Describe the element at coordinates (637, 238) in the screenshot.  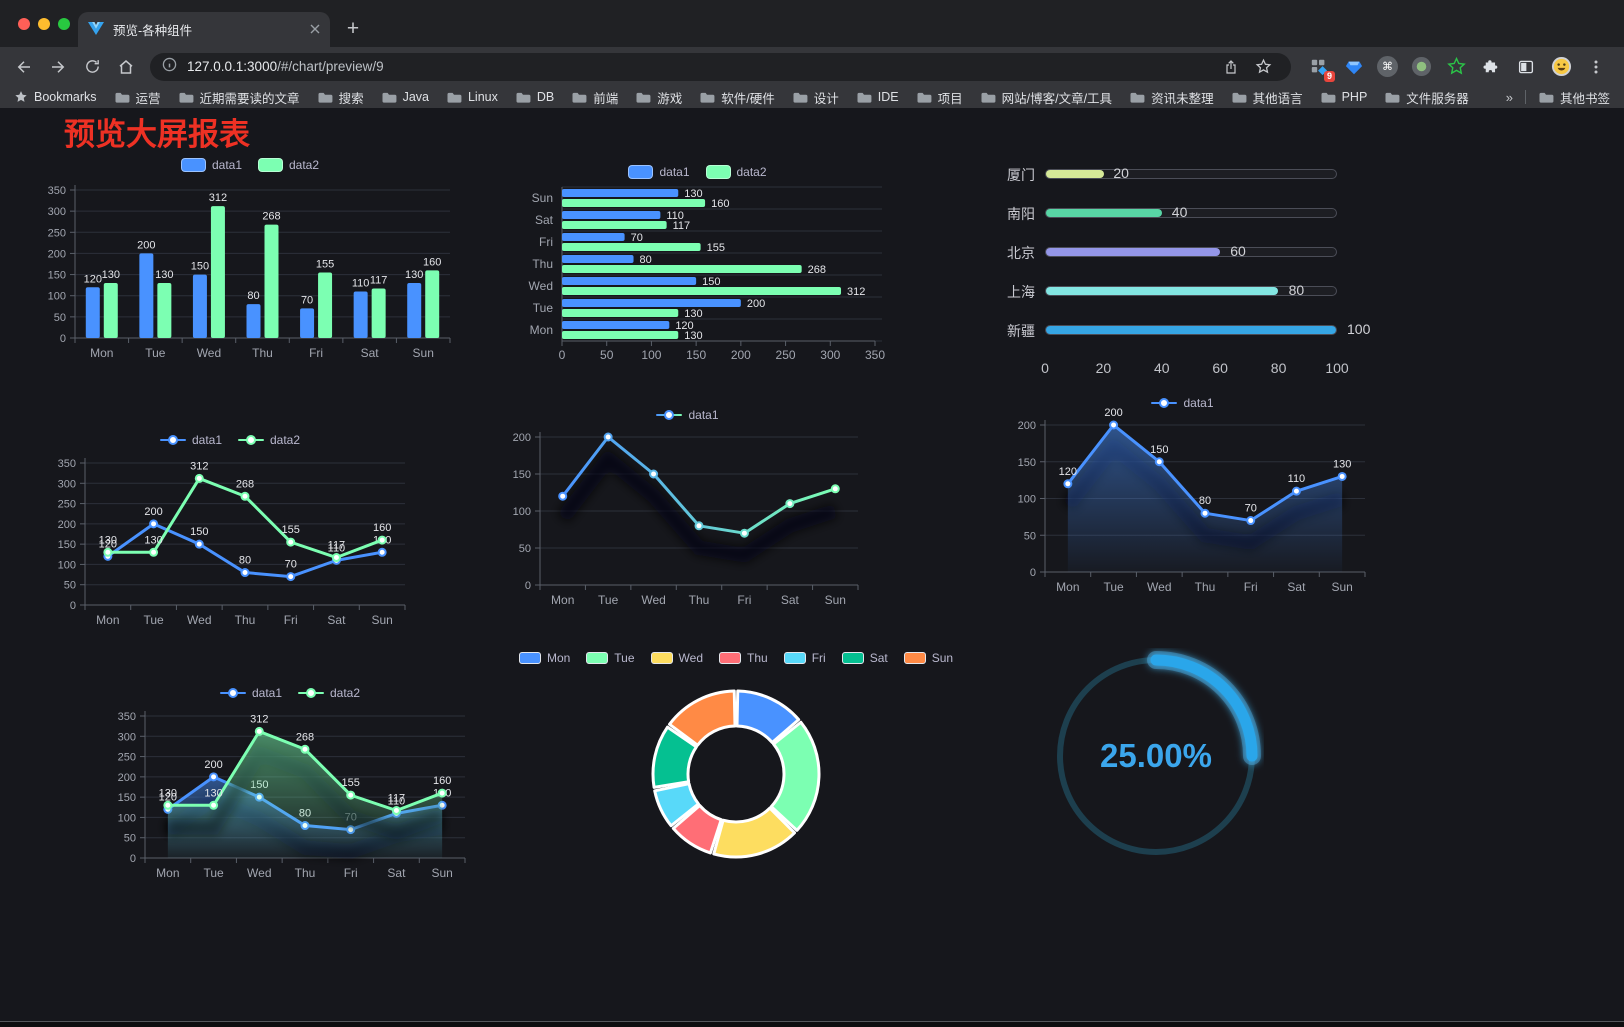
I see `svg-text: 70` at that location.